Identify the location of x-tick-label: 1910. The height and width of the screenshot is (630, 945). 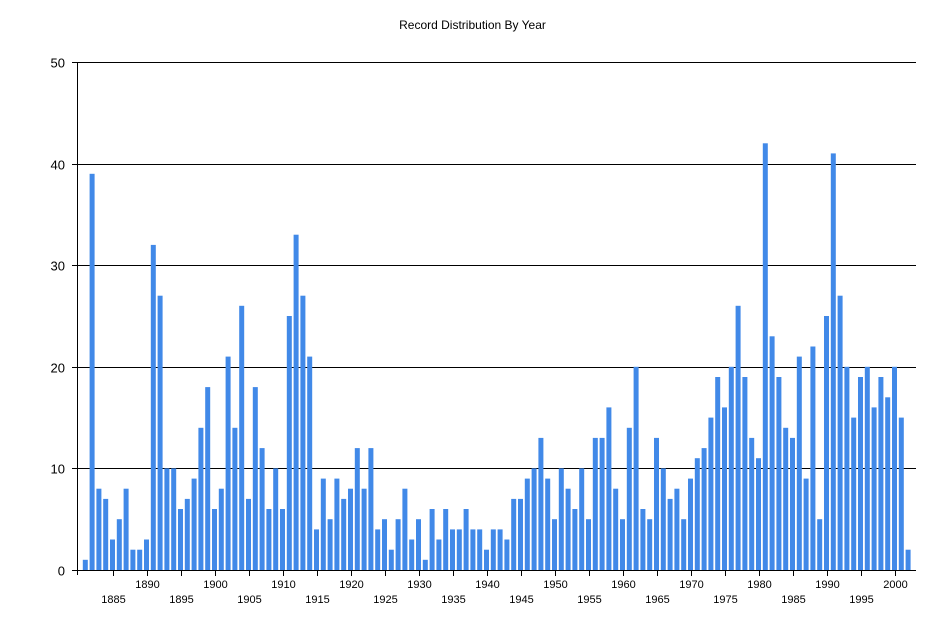
(283, 585).